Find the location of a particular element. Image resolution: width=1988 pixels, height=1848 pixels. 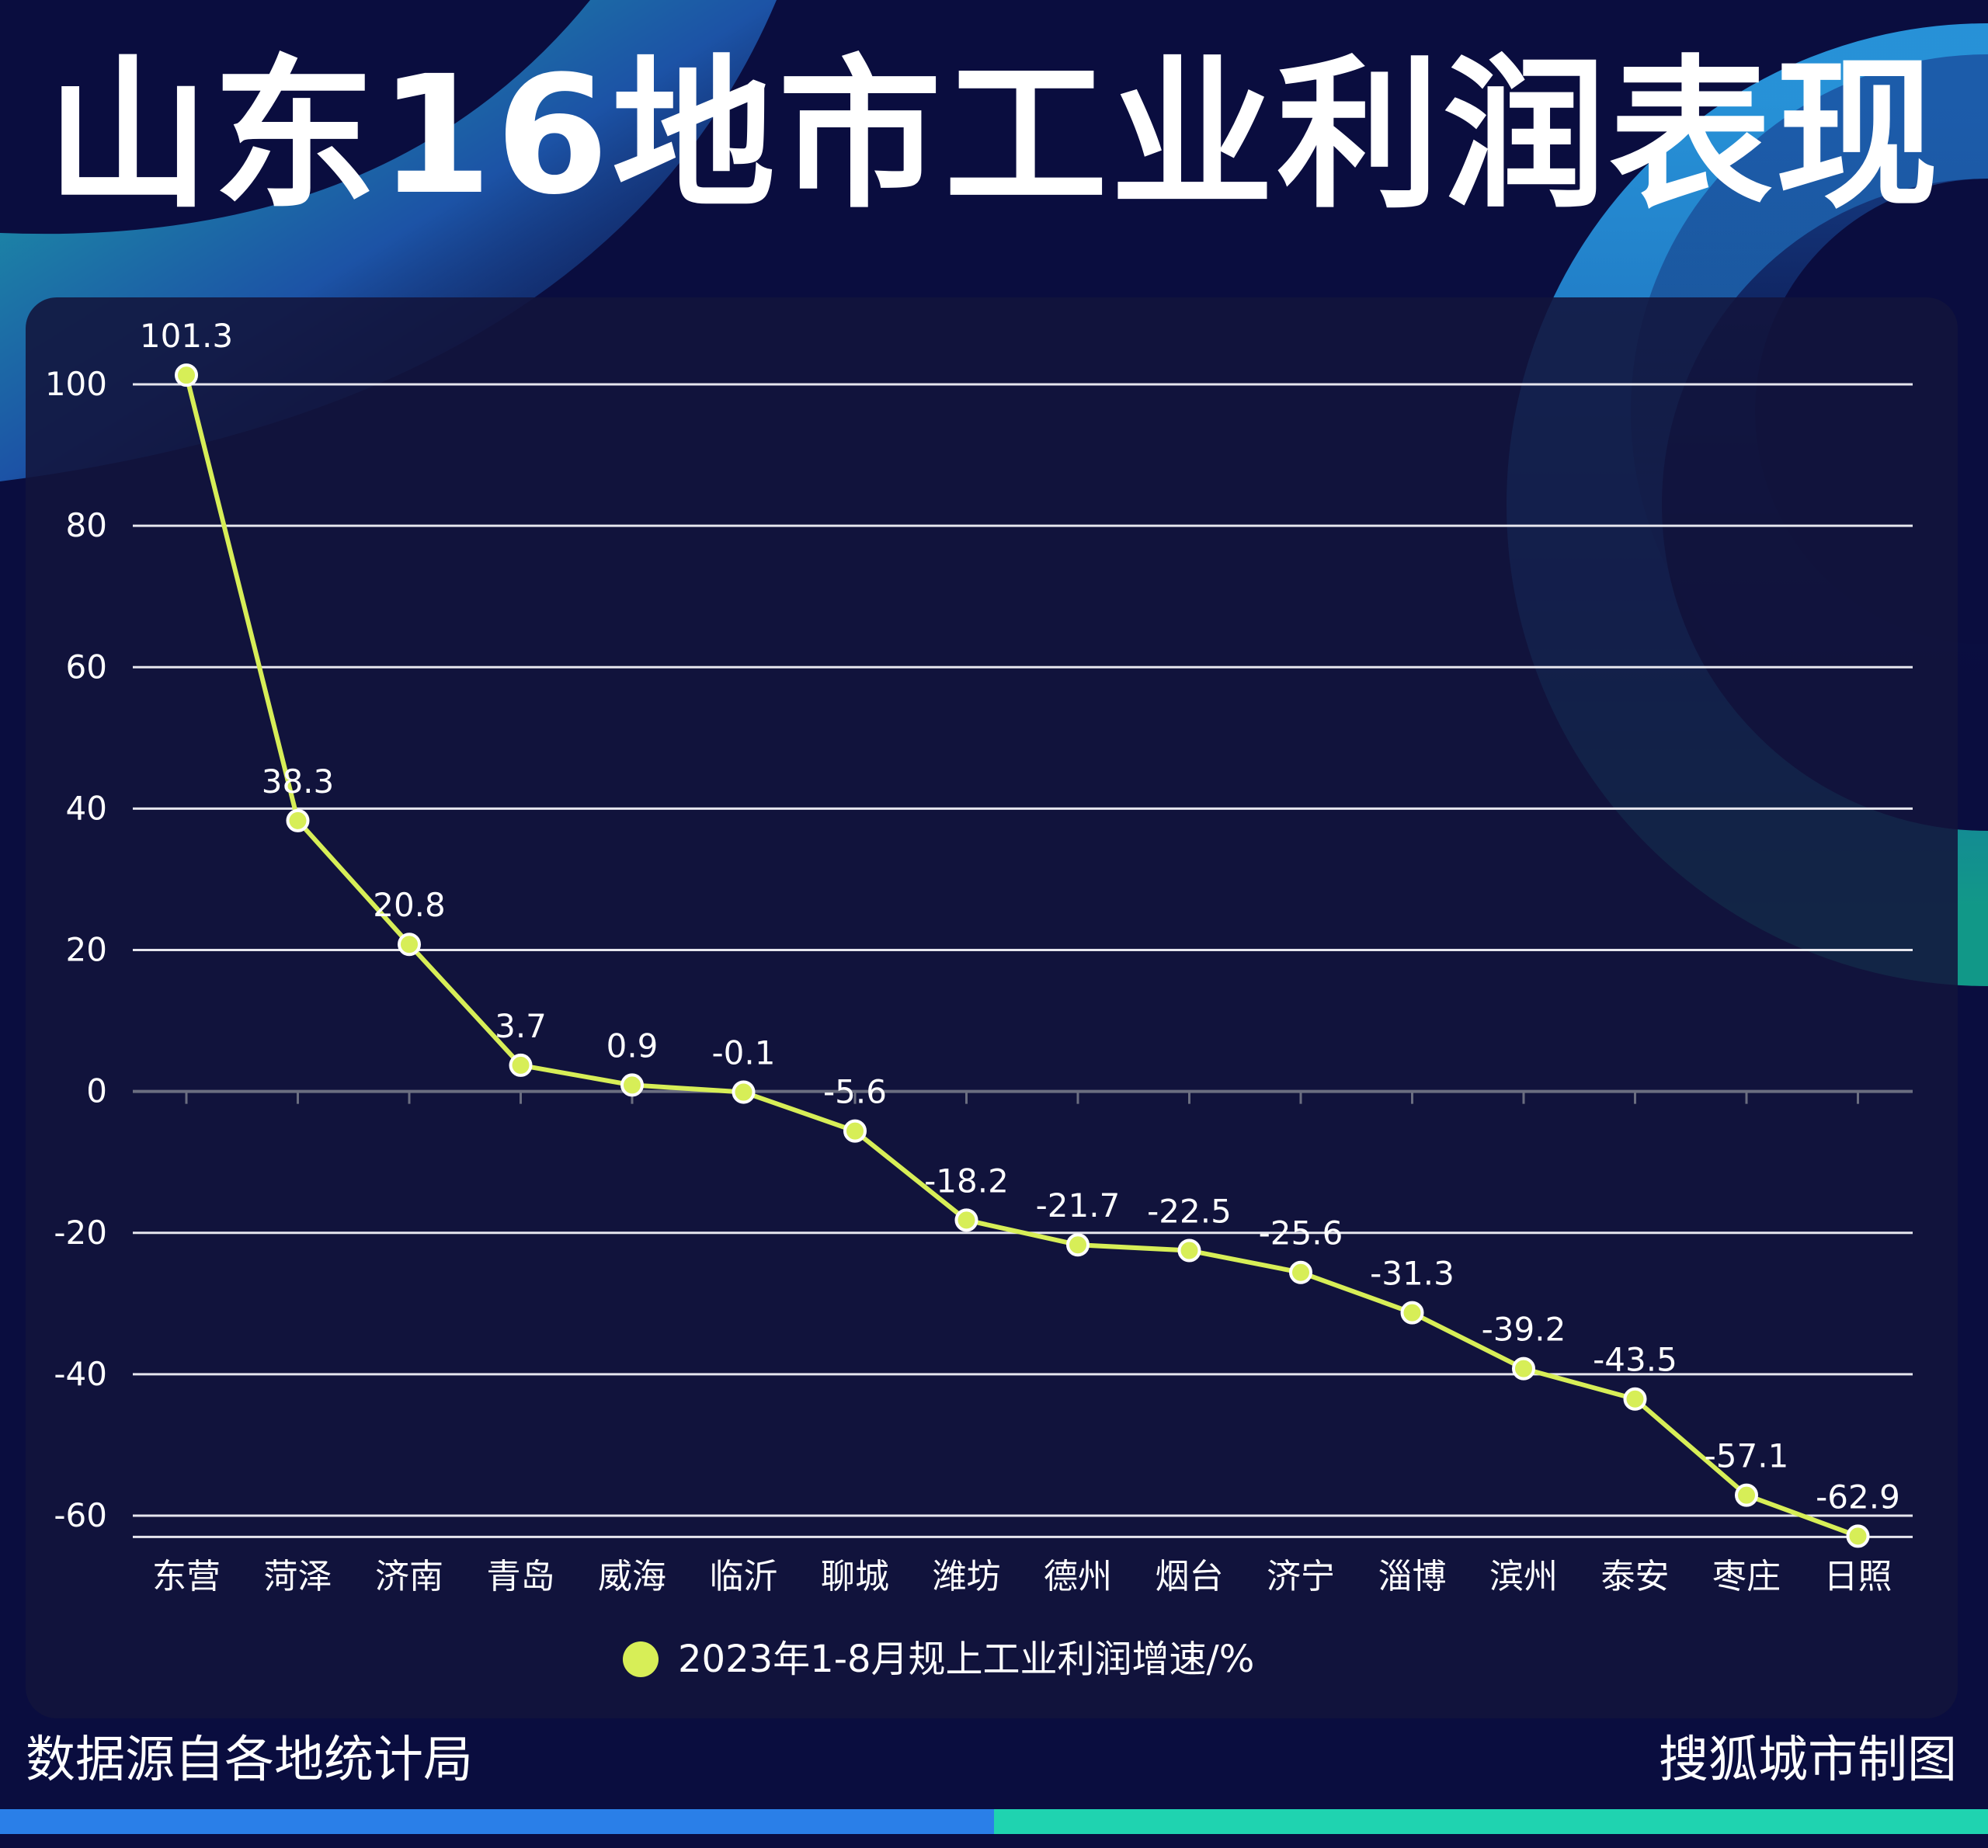

x-tick-label: 济南 is located at coordinates (409, 1576).